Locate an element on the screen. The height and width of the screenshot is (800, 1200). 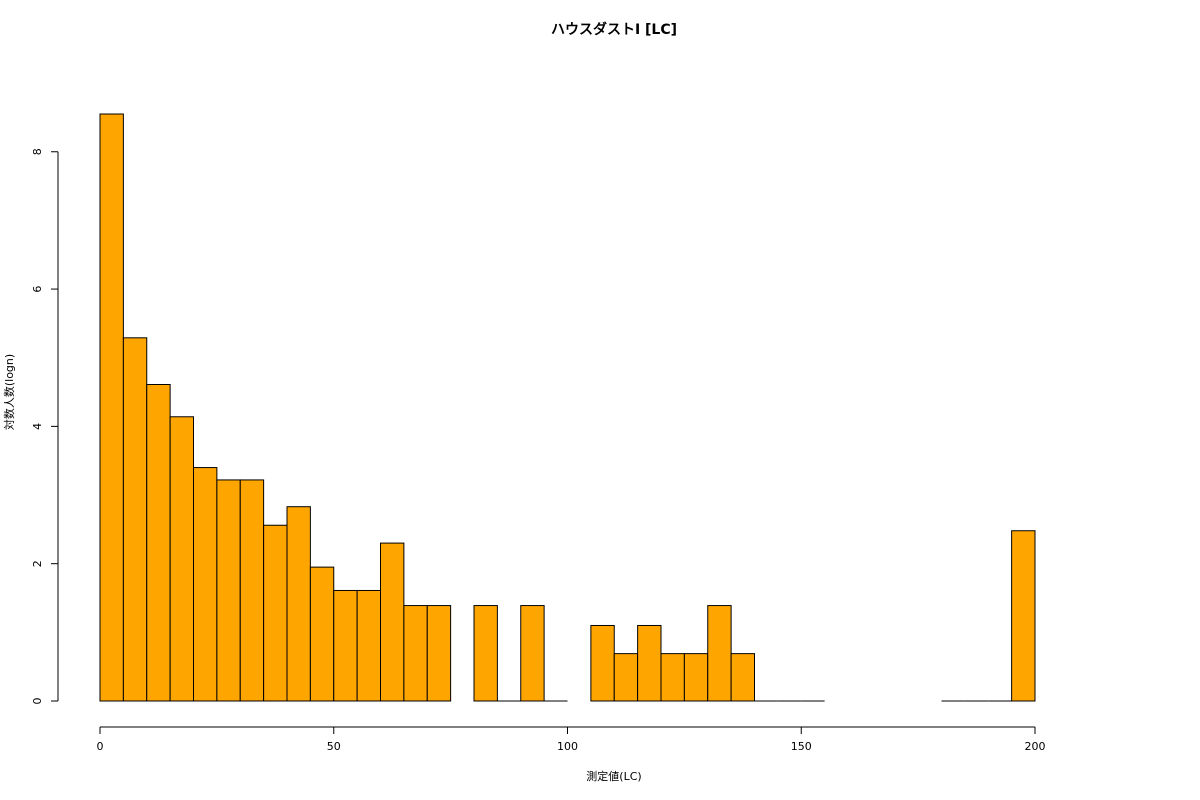
chart-title: ハウスダストI [LC] is located at coordinates (614, 29).